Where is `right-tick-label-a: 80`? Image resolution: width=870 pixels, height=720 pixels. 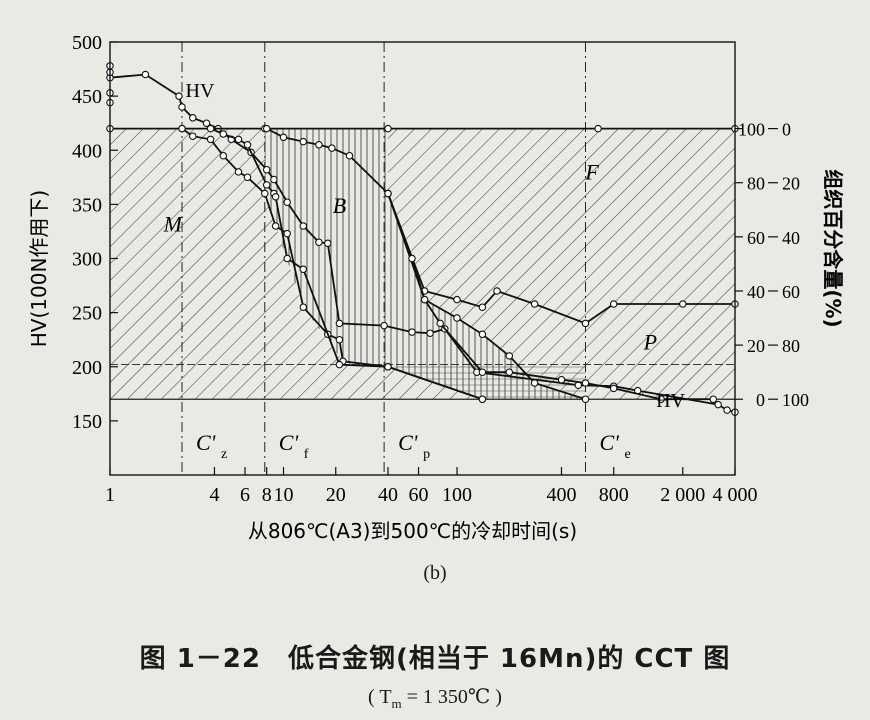 right-tick-label-a: 80 is located at coordinates (756, 184).